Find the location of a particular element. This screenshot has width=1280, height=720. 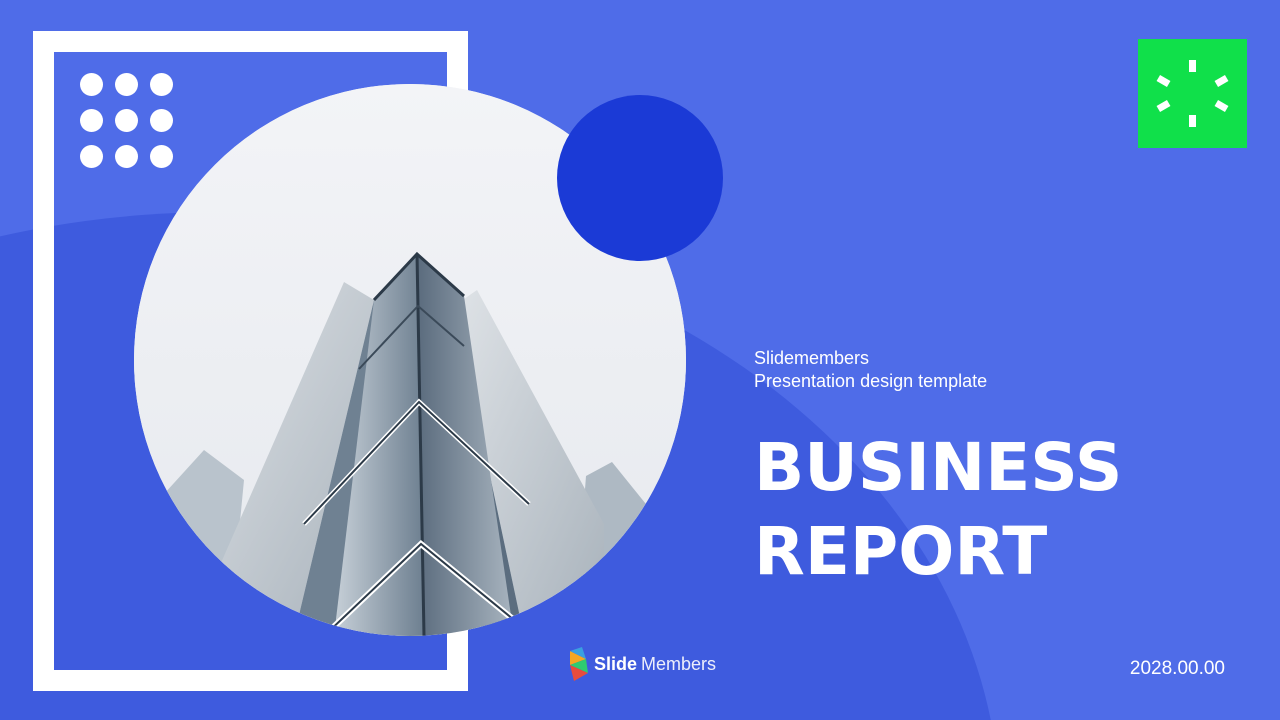

subtitle-line-1: Slidemembers is located at coordinates (812, 358).